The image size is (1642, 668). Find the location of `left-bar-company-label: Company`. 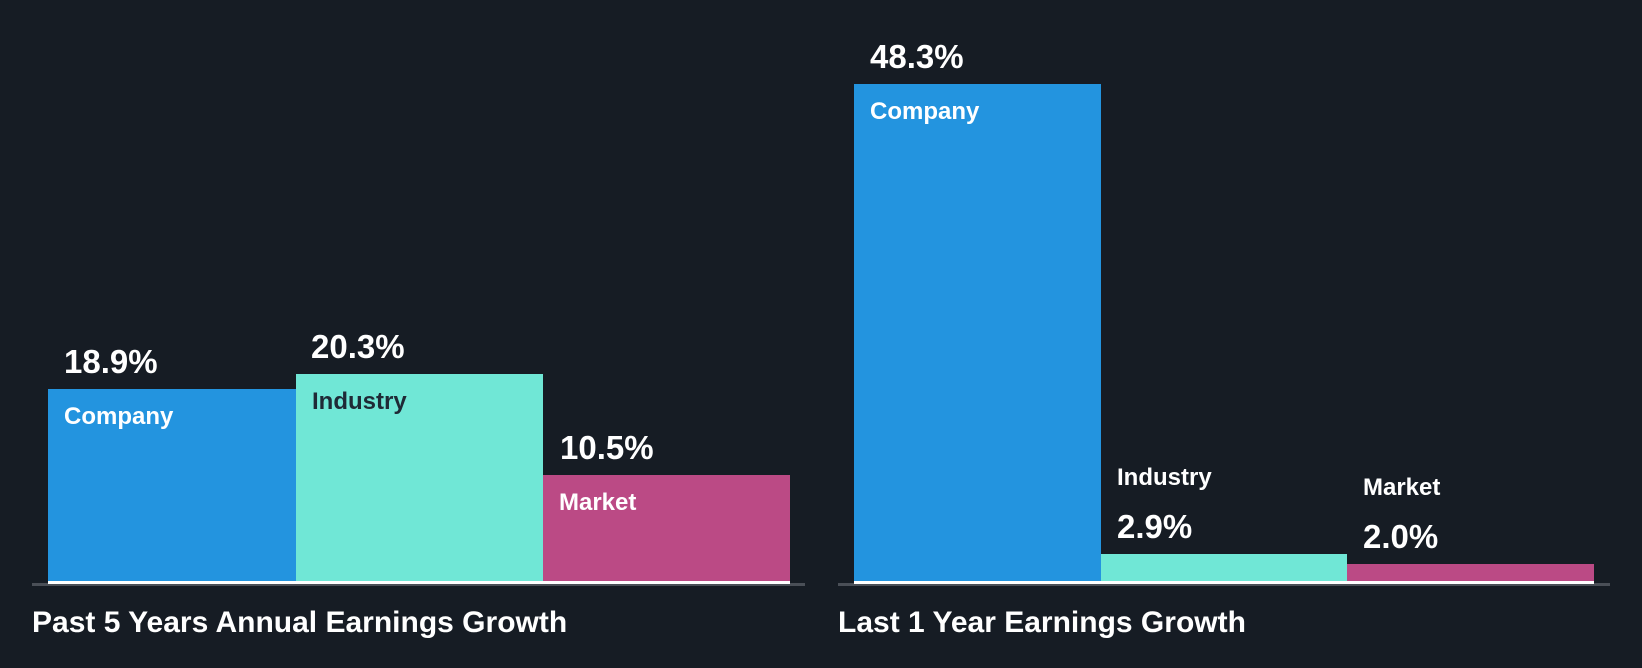

left-bar-company-label: Company is located at coordinates (119, 416).